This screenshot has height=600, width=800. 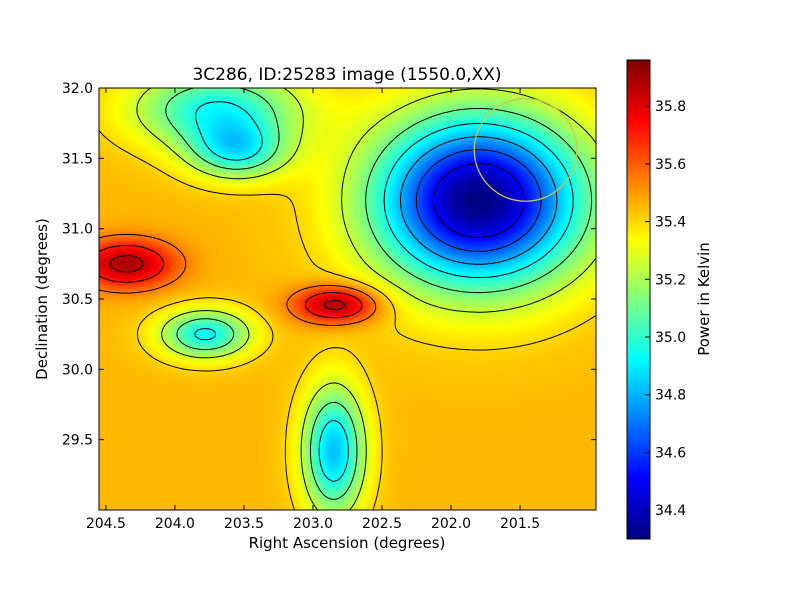 I want to click on x-tick-label: 203.5, so click(x=244, y=524).